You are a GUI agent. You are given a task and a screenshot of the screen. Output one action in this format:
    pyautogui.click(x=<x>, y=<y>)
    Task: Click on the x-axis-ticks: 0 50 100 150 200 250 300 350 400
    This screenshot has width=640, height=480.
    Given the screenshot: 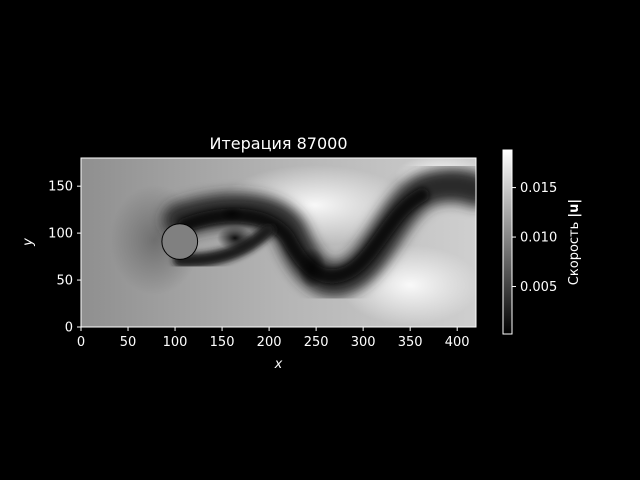 What is the action you would take?
    pyautogui.click(x=273, y=338)
    